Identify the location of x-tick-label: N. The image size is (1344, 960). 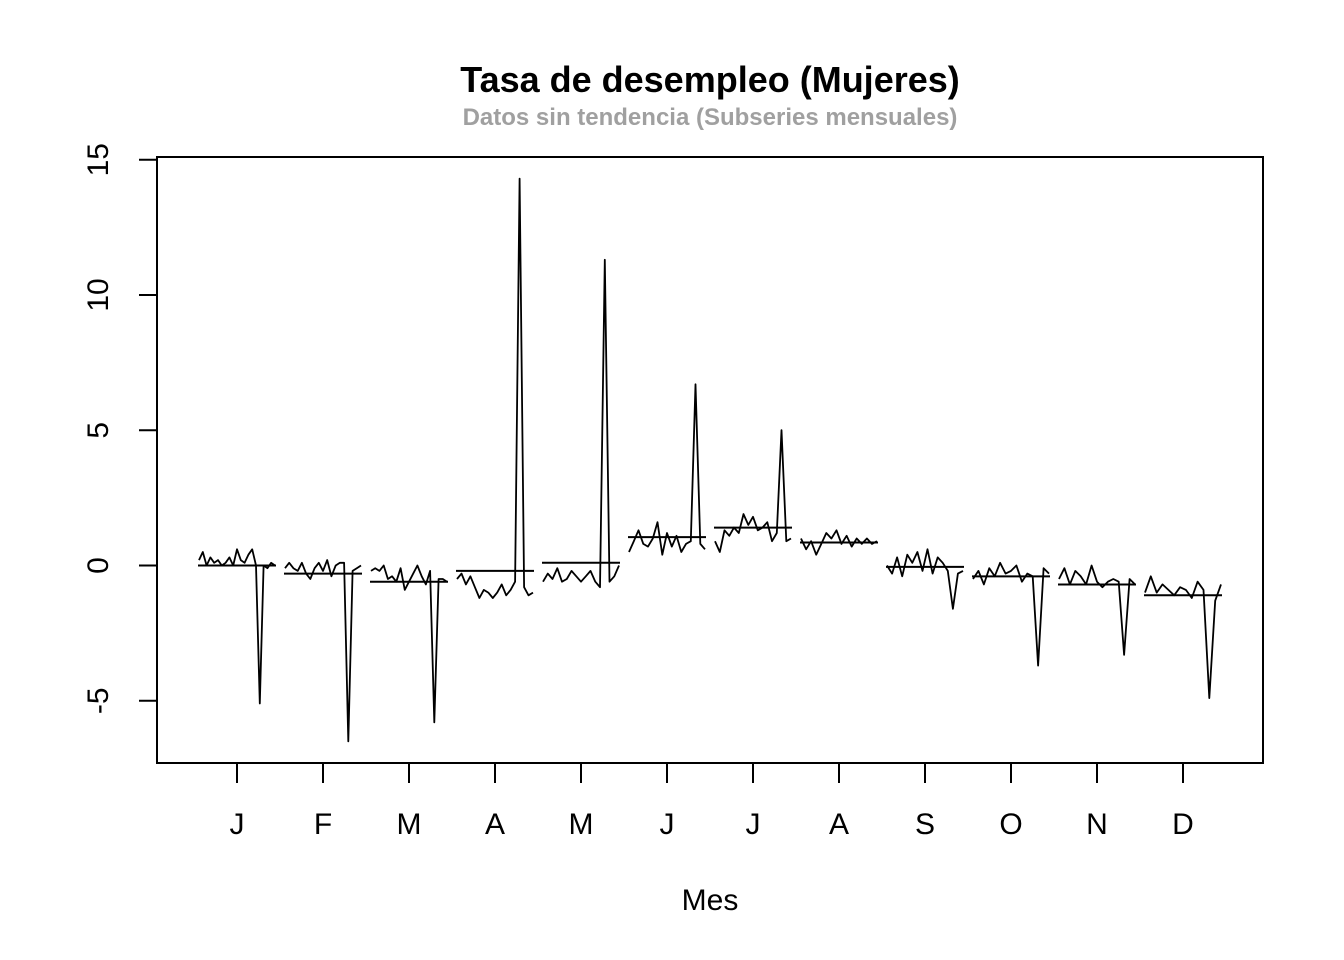
(1097, 824).